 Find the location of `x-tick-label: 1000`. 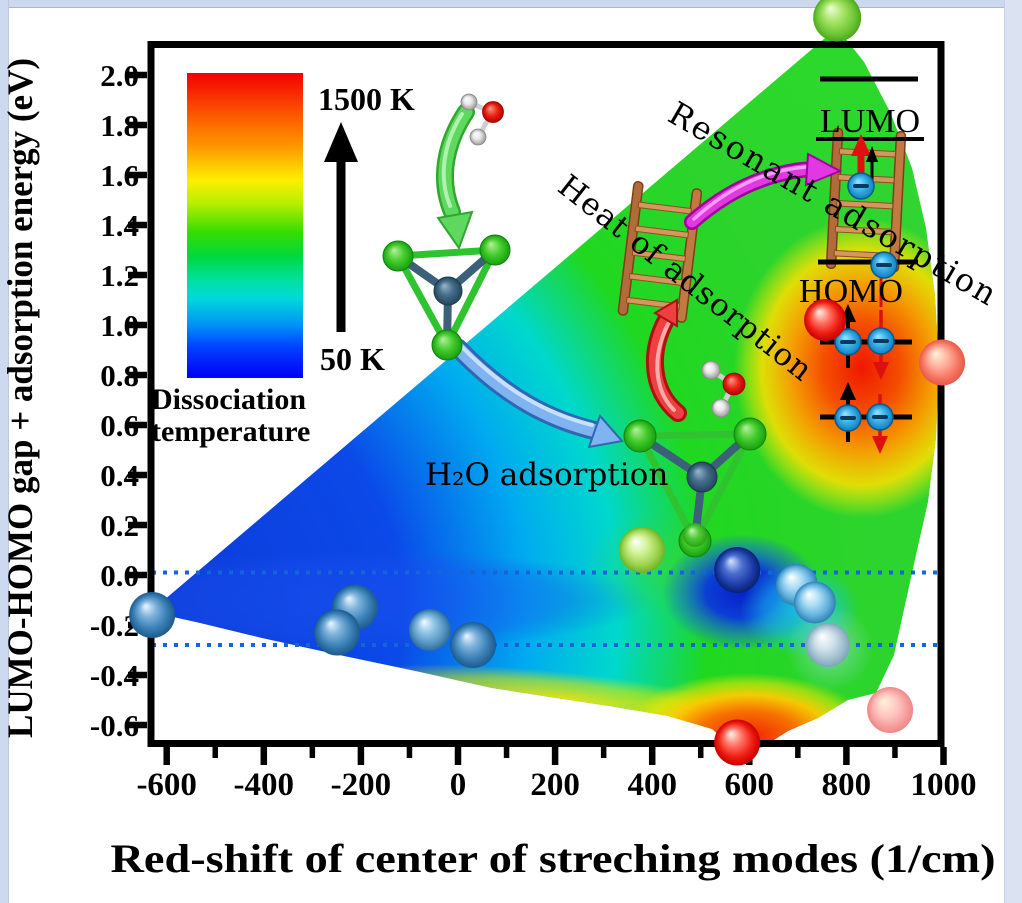

x-tick-label: 1000 is located at coordinates (944, 785).